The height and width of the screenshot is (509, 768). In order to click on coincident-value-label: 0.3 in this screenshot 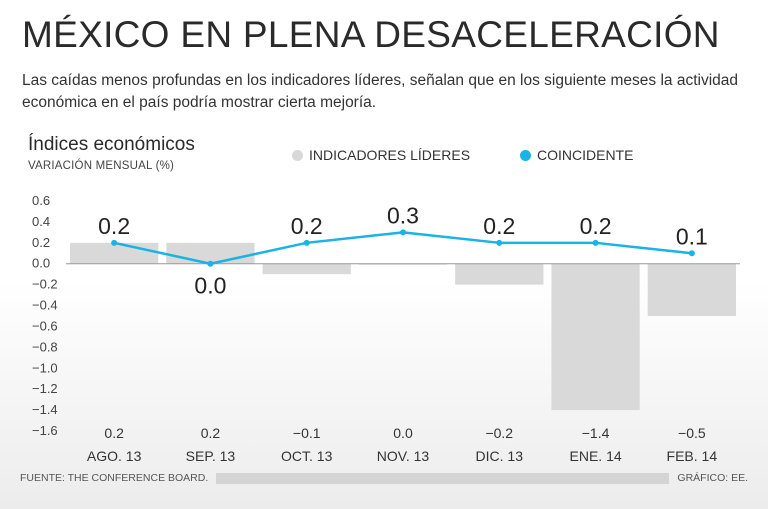, I will do `click(403, 215)`.